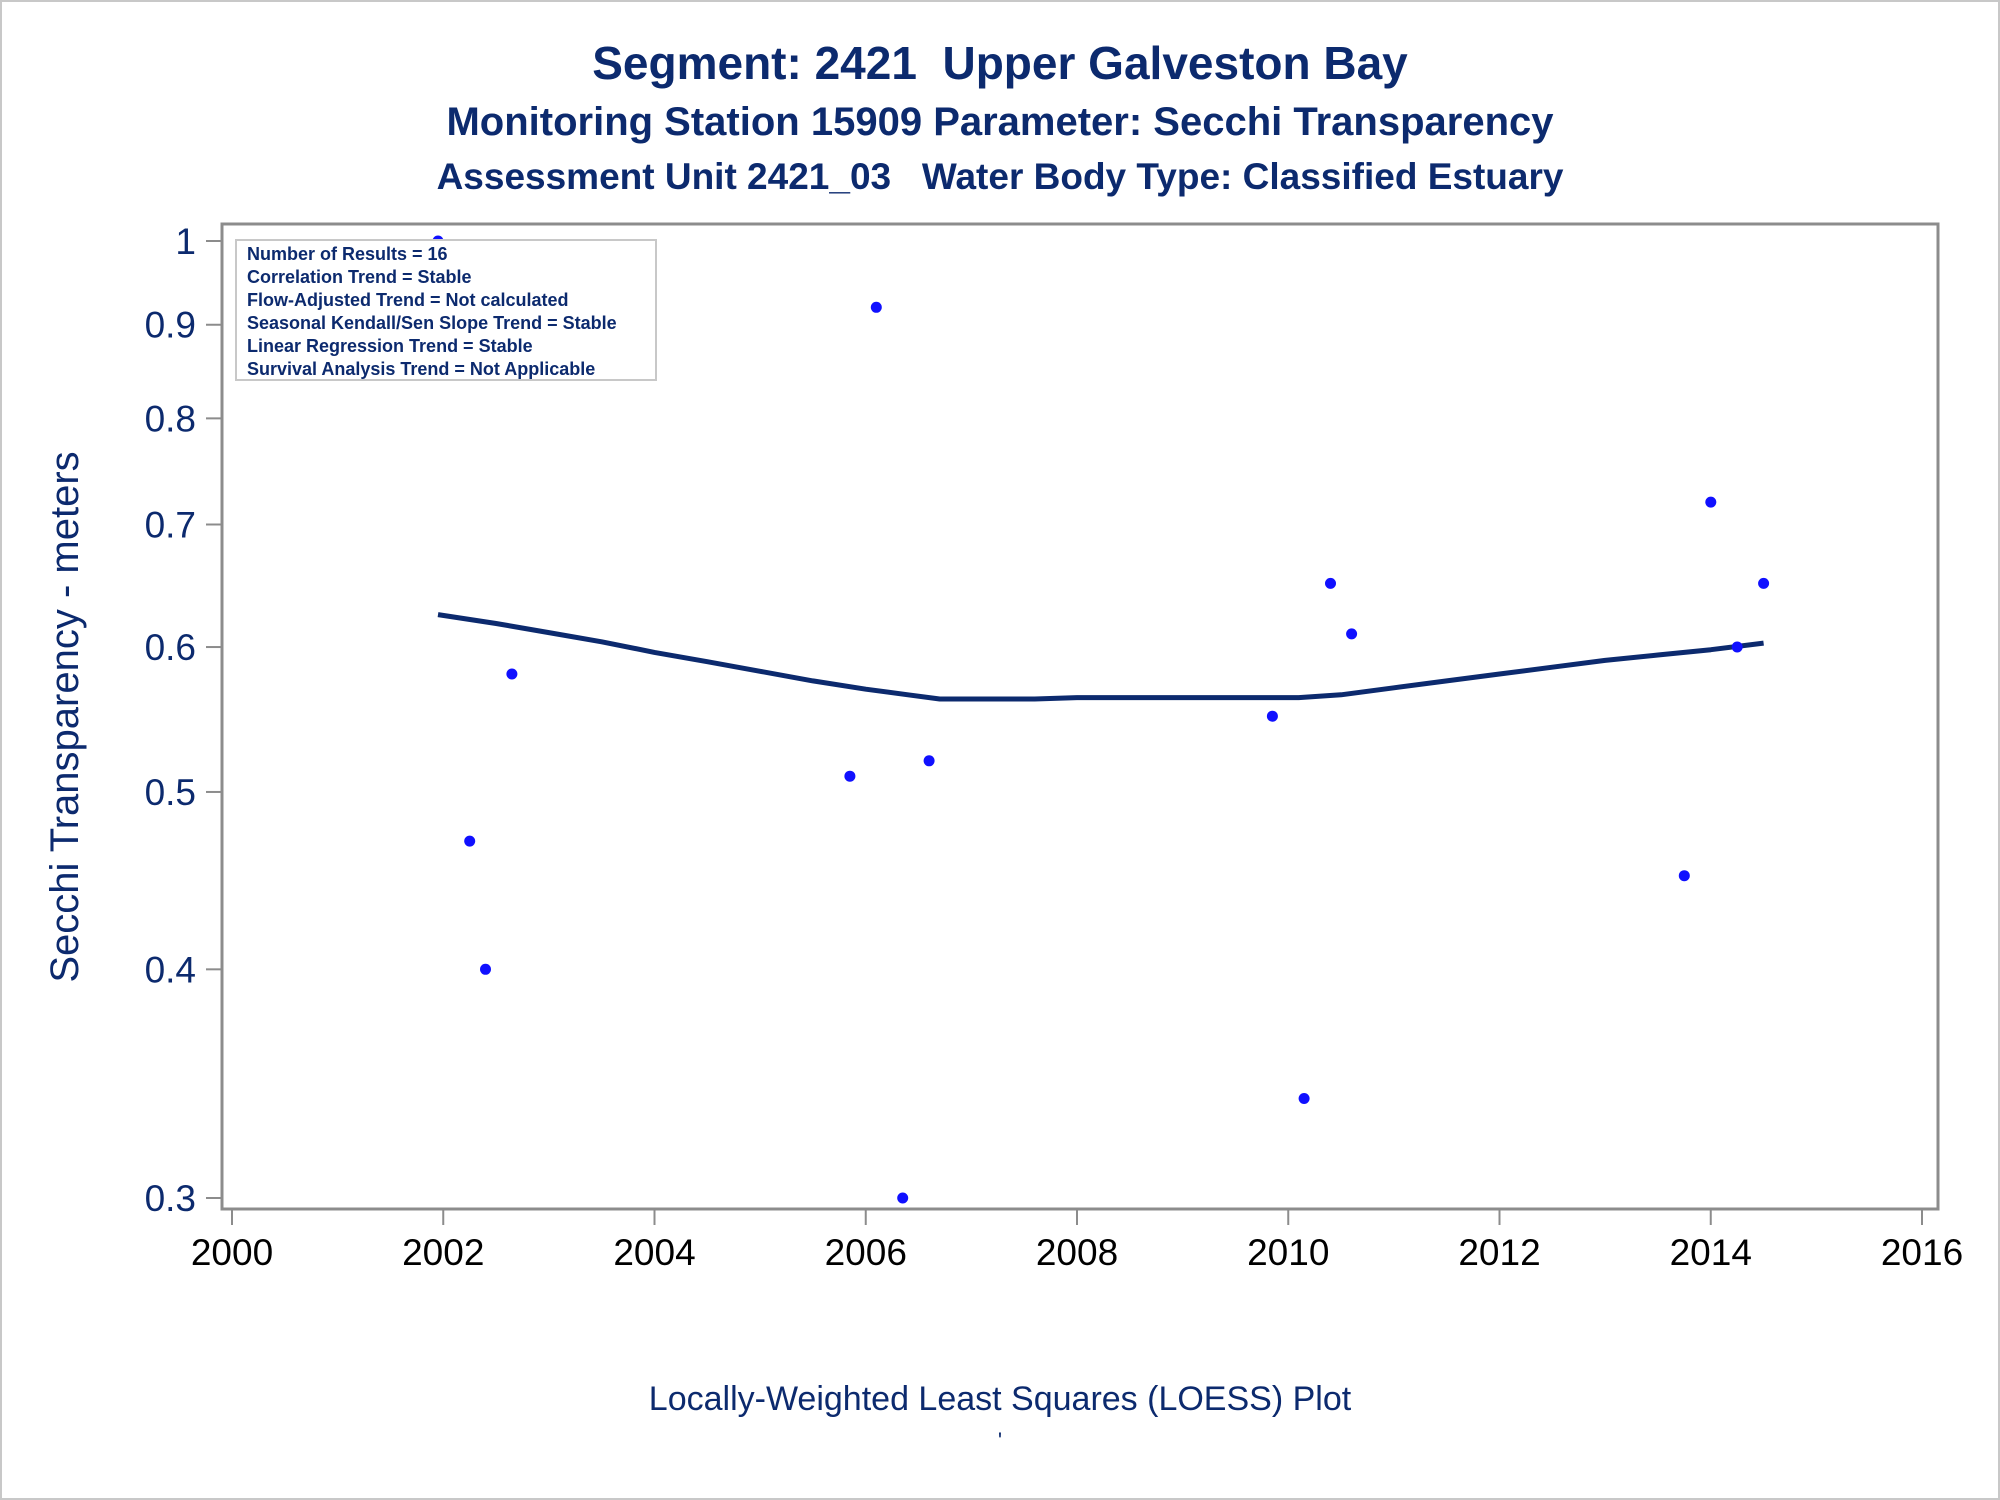 The height and width of the screenshot is (1500, 2000). What do you see at coordinates (1077, 1252) in the screenshot?
I see `x-tick-label: 2008` at bounding box center [1077, 1252].